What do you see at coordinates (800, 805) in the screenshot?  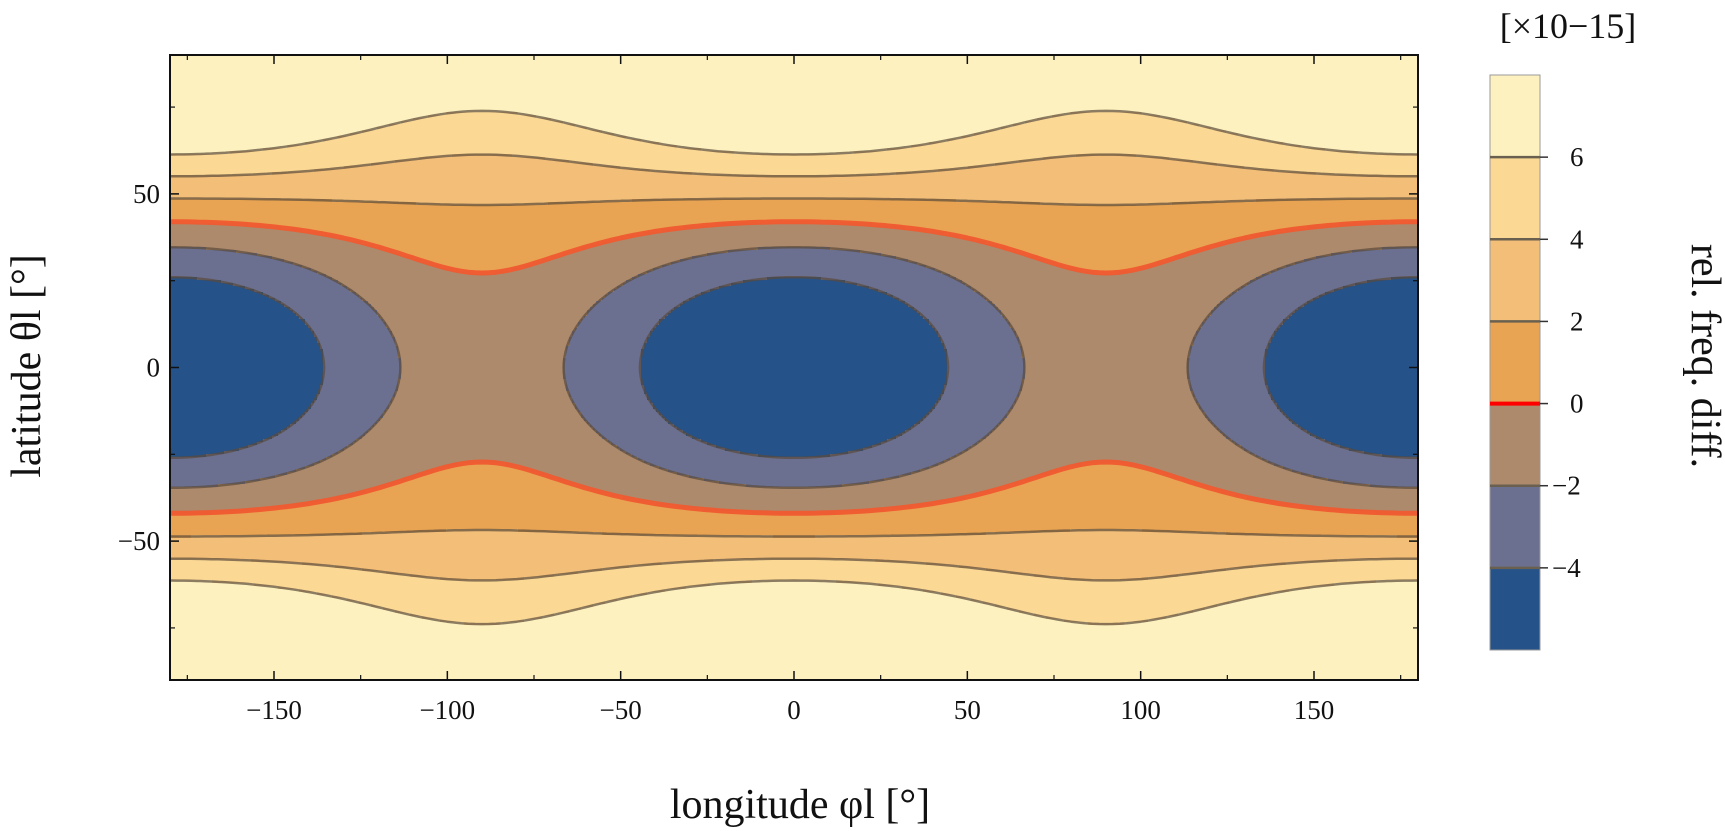 I see `x-axis-title: longitude φl [°]` at bounding box center [800, 805].